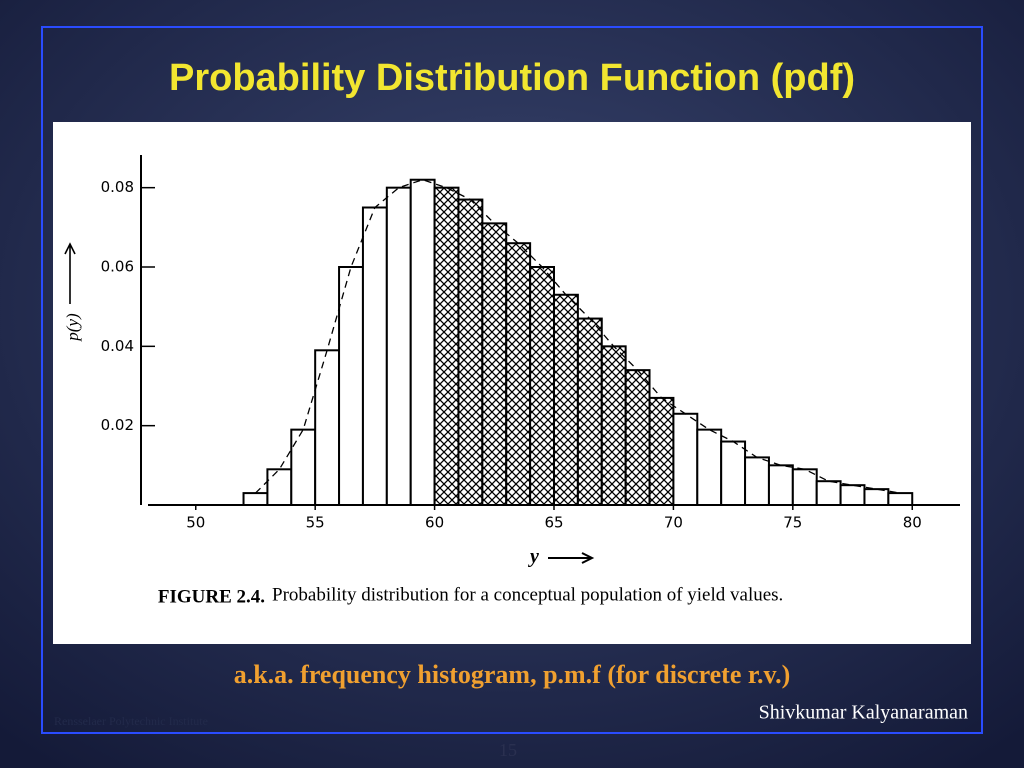 This screenshot has width=1024, height=768. What do you see at coordinates (70, 273) in the screenshot?
I see `y-arrow` at bounding box center [70, 273].